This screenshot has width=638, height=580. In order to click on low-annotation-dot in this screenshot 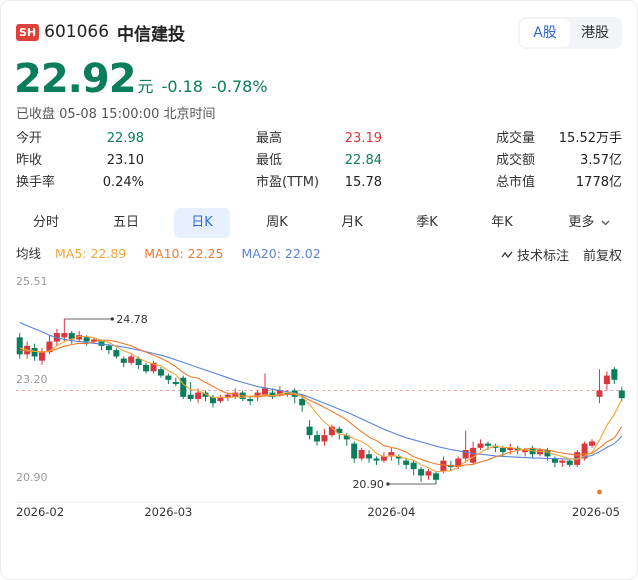, I will do `click(388, 484)`.